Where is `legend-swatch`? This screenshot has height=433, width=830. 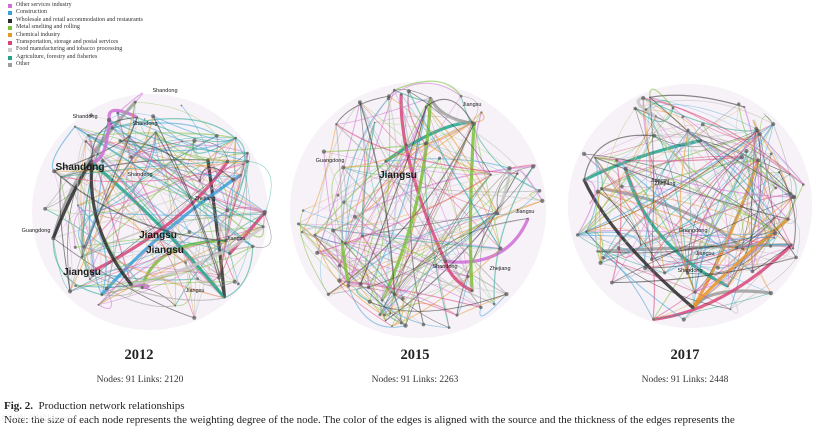 legend-swatch is located at coordinates (10, 50).